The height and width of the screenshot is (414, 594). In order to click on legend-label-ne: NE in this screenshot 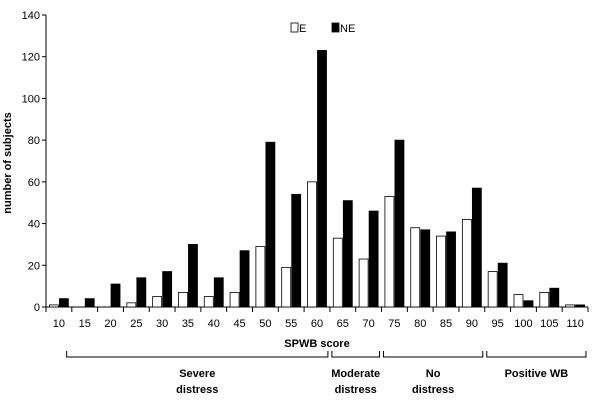, I will do `click(347, 29)`.